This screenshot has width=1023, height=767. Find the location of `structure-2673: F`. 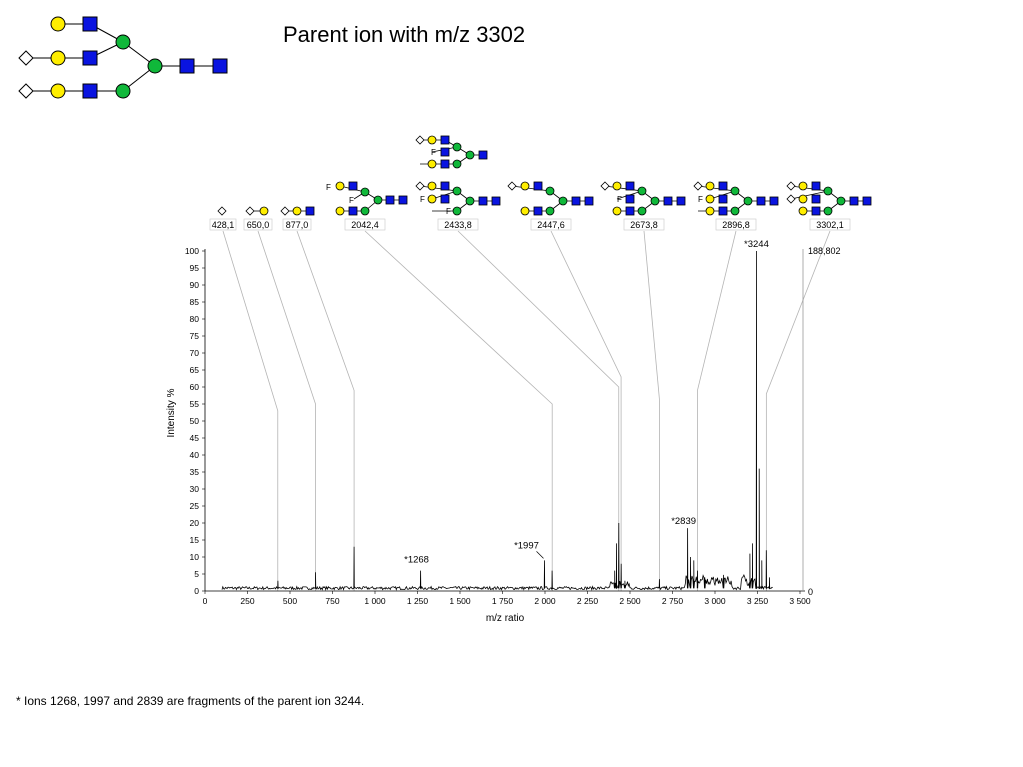

structure-2673: F is located at coordinates (643, 198).